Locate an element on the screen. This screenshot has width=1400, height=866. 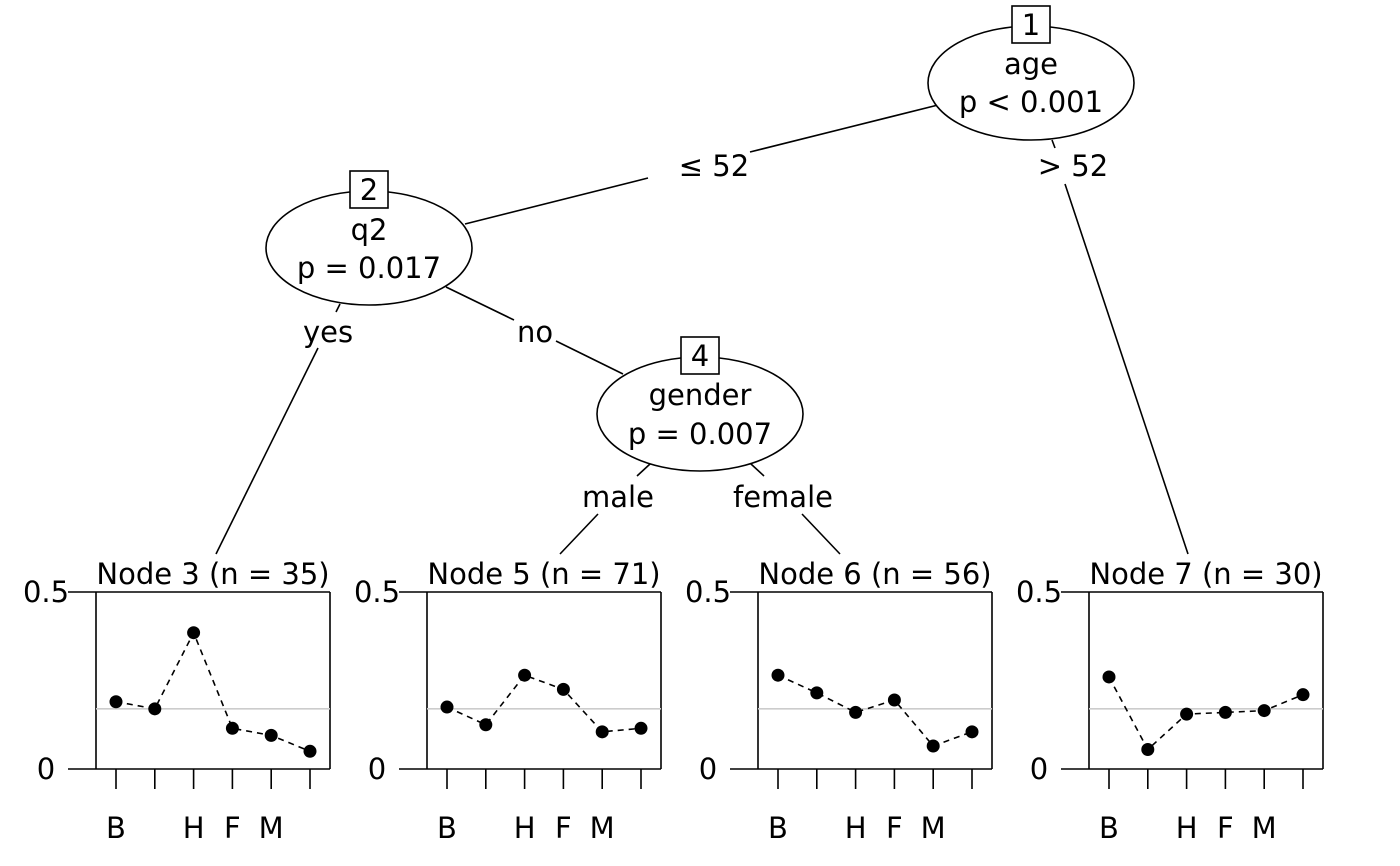
node-1-id: 1 is located at coordinates (1031, 25).